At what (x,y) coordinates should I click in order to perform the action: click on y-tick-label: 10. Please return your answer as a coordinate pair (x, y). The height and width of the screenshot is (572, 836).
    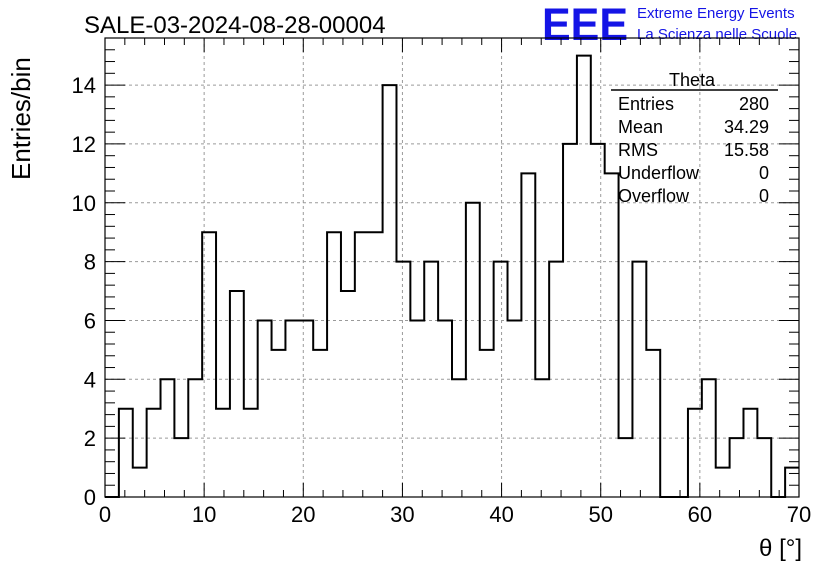
    Looking at the image, I should click on (84, 203).